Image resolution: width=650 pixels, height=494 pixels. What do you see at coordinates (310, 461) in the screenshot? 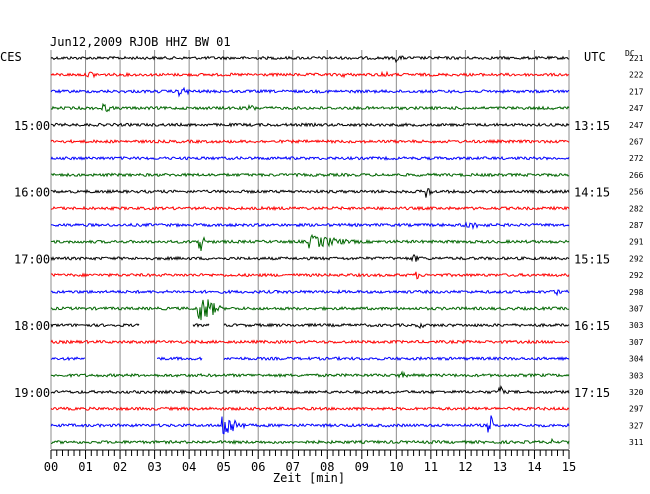
I see `time-axis: 00 01 02 03 04 05 06 07 08 09 10 11 12 13 14 15` at bounding box center [310, 461].